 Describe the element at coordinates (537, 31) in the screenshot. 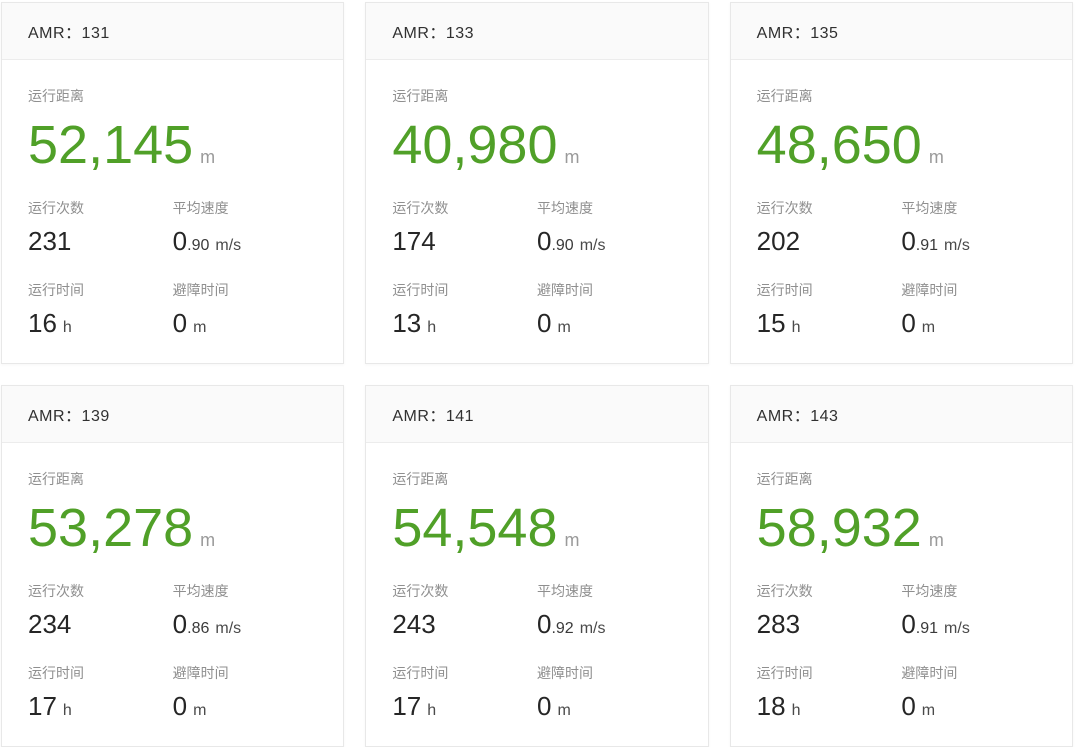

I see `card-header: AMR：133` at that location.